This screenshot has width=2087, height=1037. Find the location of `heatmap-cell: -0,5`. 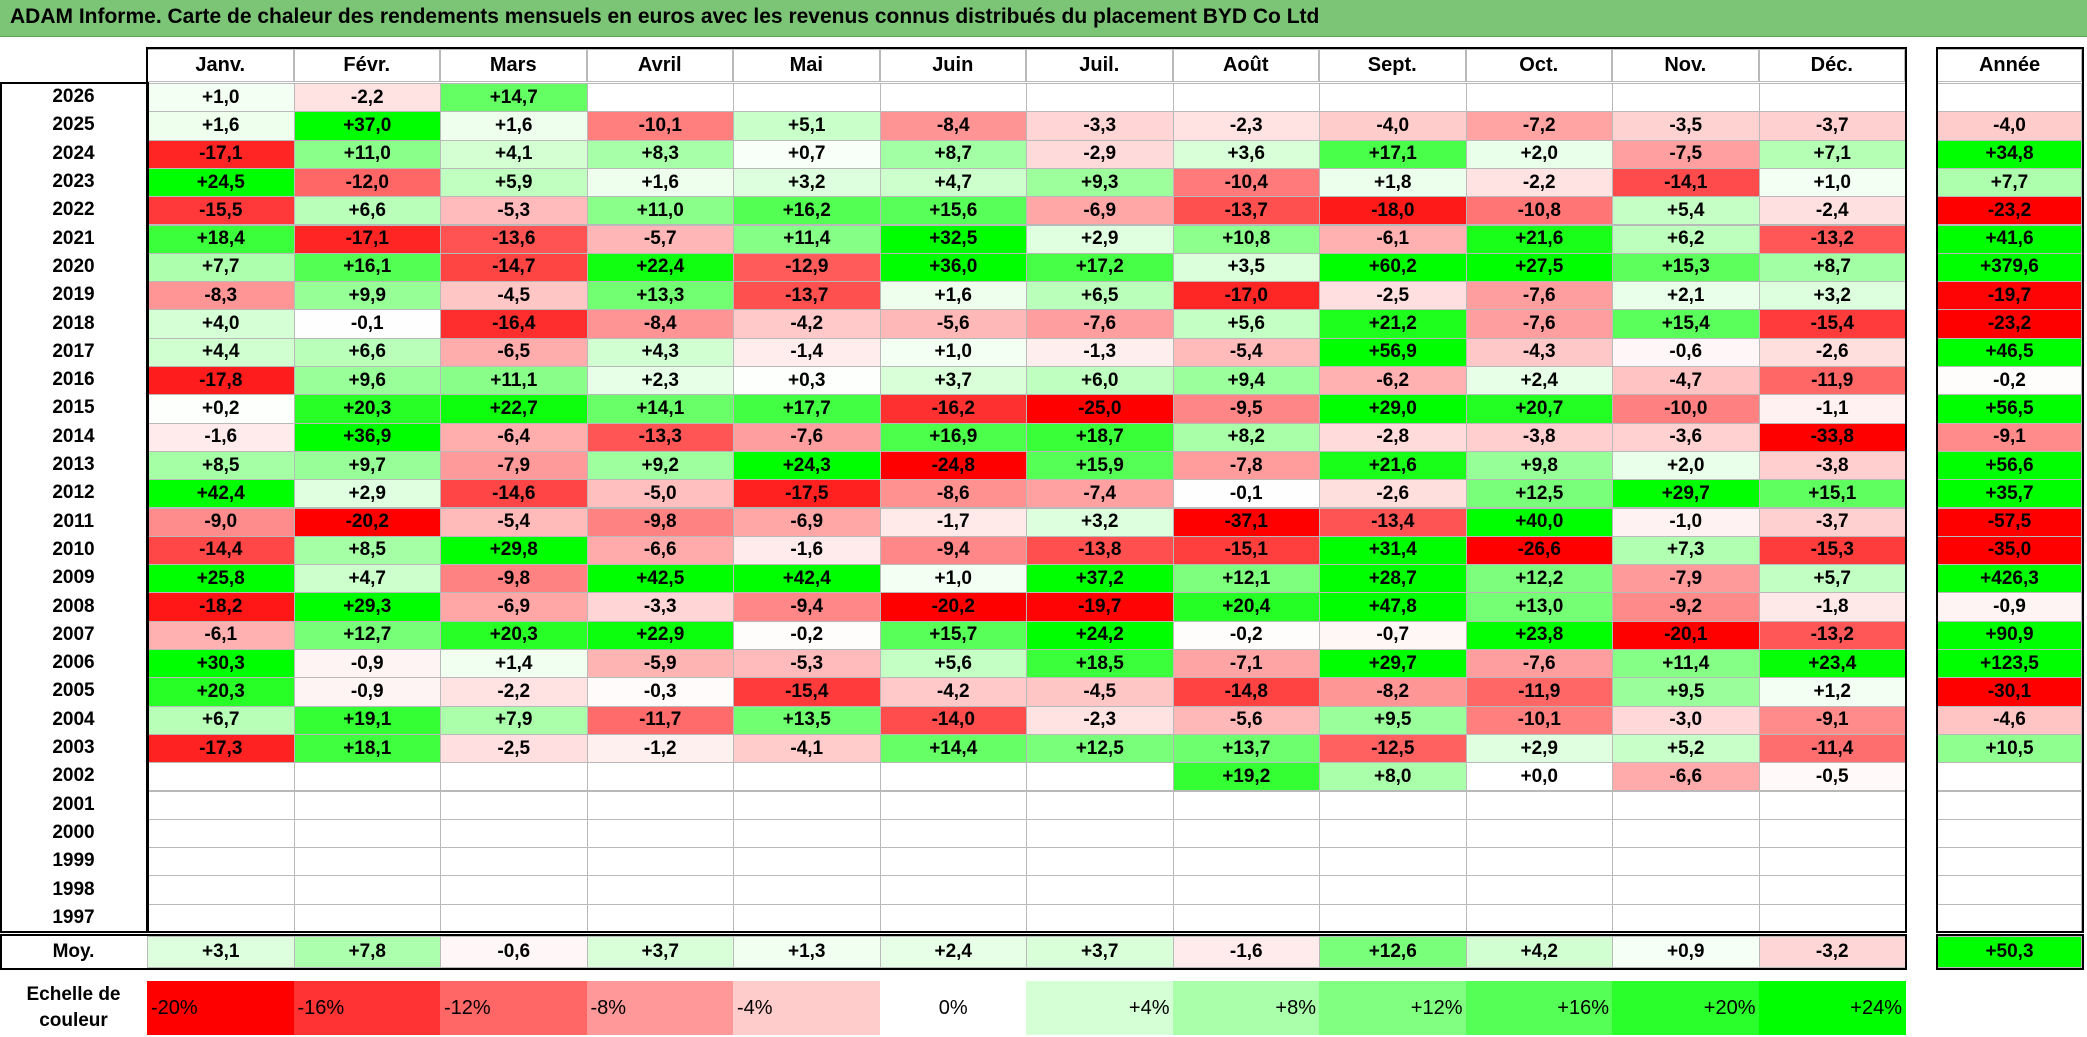

heatmap-cell: -0,5 is located at coordinates (1832, 777).